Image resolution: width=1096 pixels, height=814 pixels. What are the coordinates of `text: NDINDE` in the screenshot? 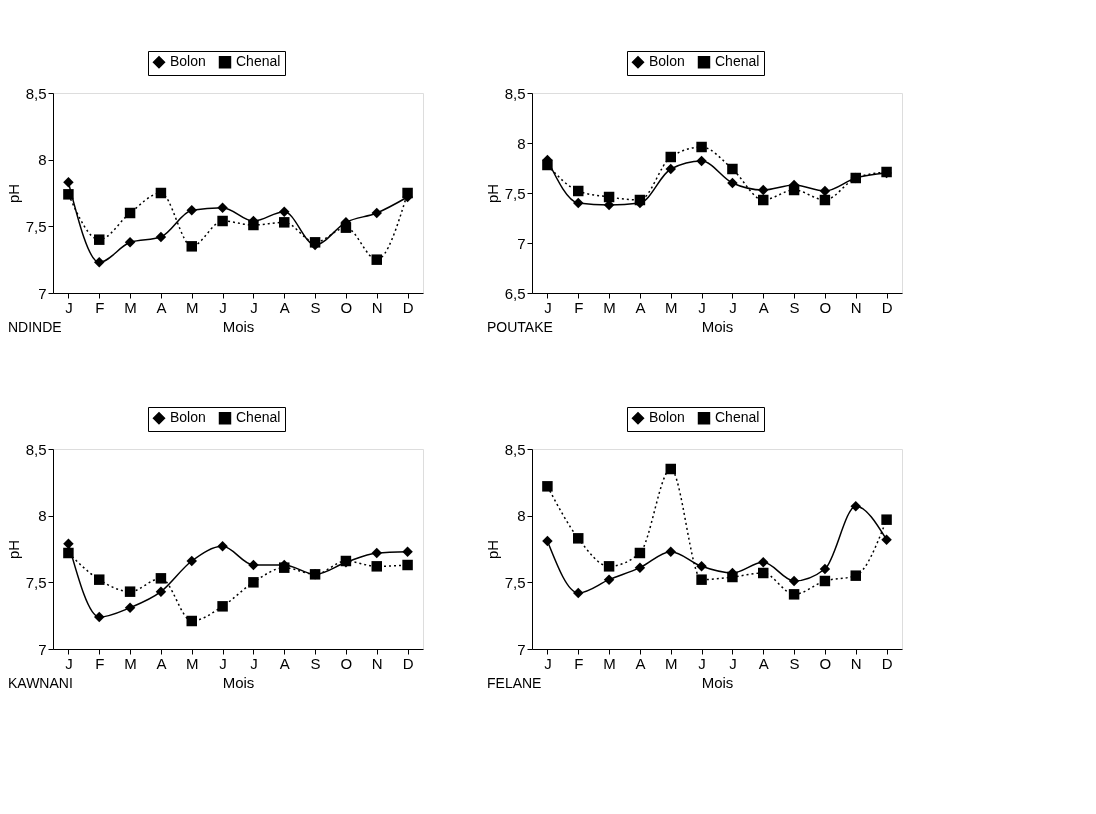 It's located at (35, 327).